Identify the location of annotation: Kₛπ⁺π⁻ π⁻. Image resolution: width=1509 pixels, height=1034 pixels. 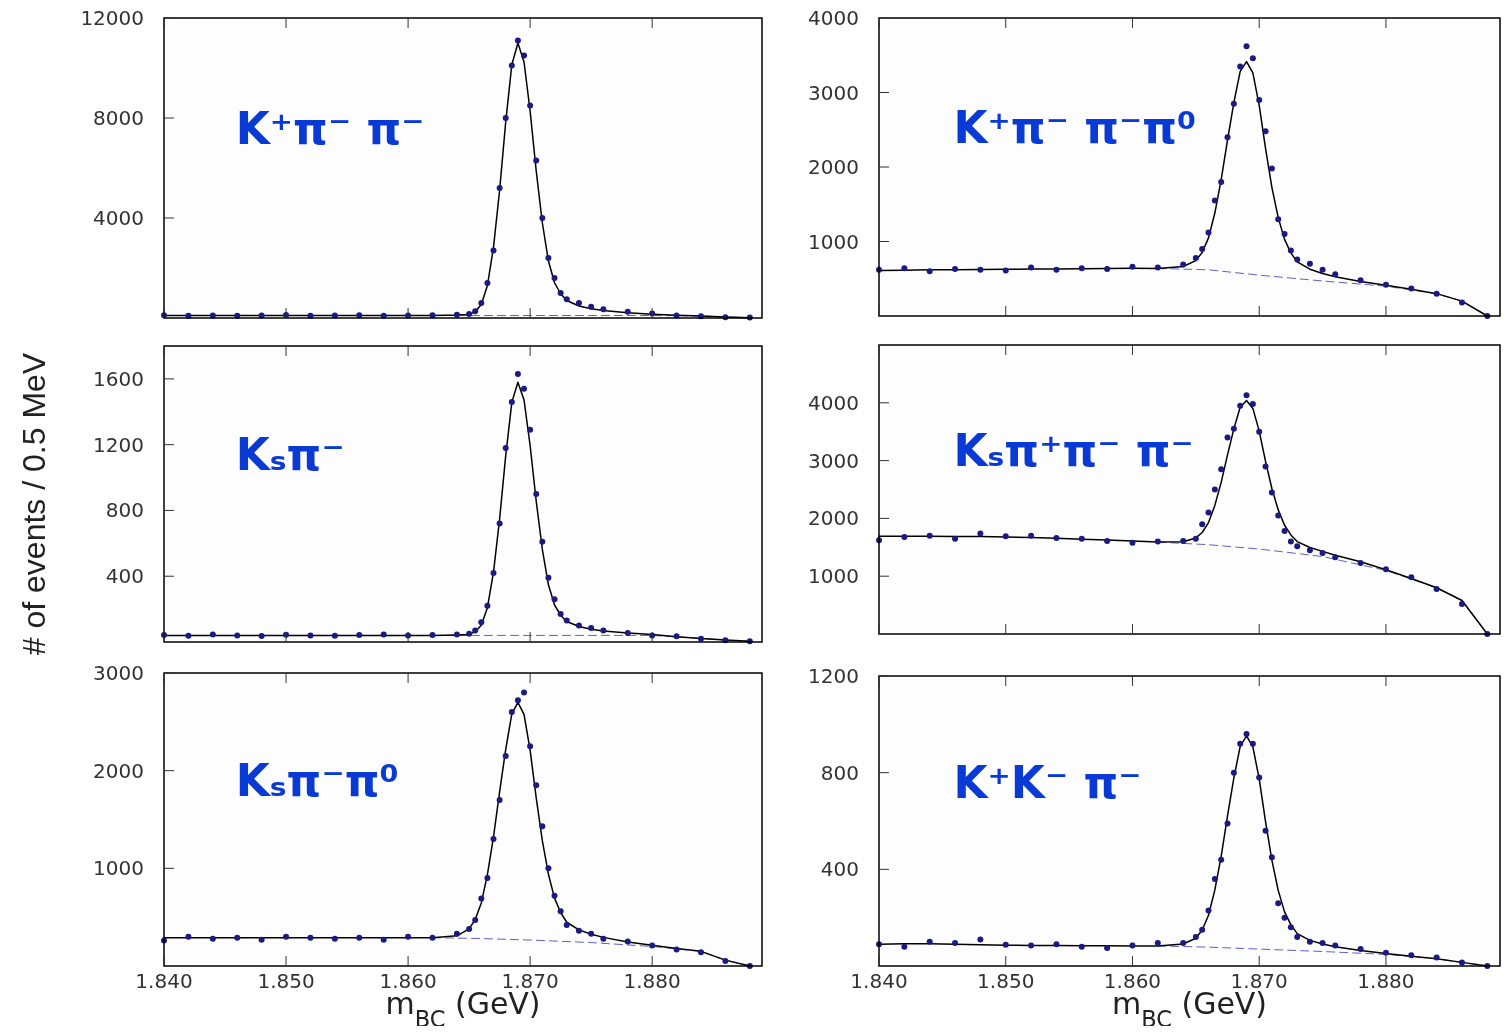
(1073, 451).